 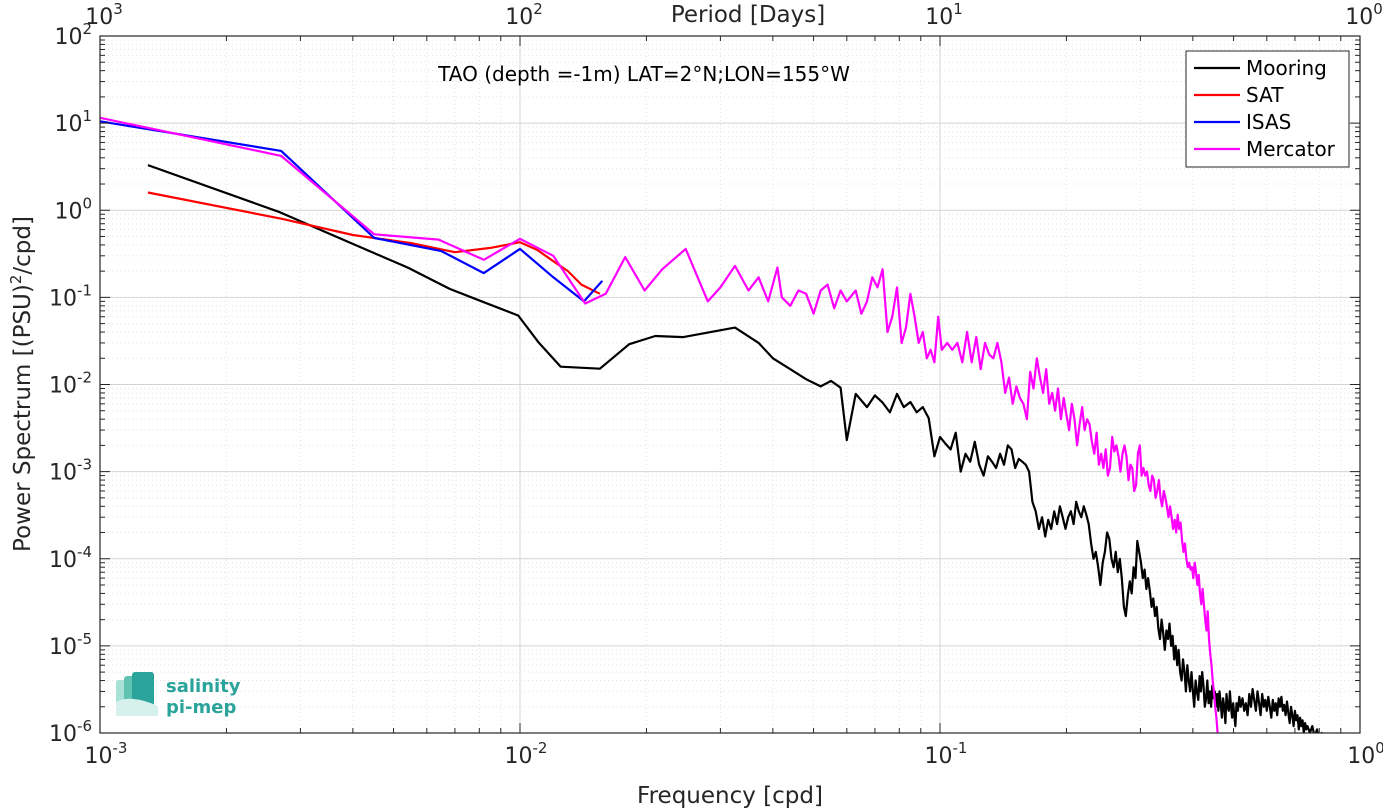 I want to click on logo-text-line1: salinity, so click(x=203, y=686).